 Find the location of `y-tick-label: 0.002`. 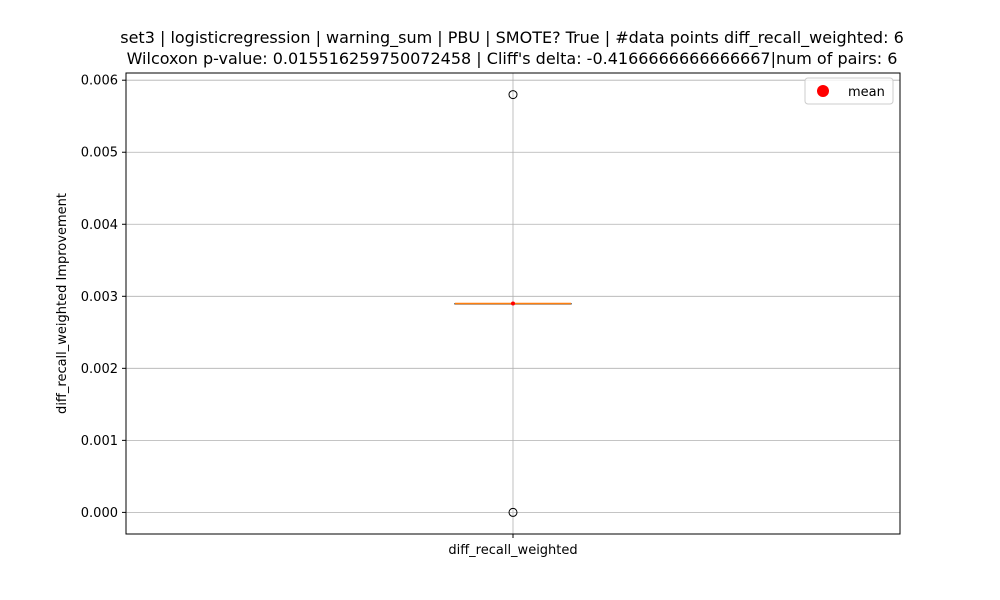

y-tick-label: 0.002 is located at coordinates (99, 369).